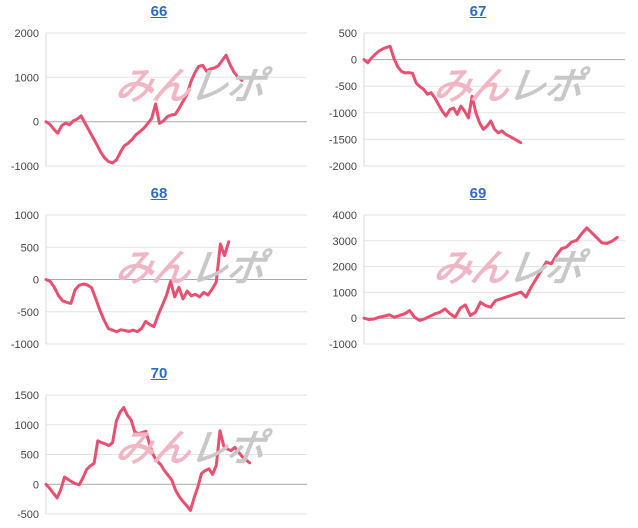  I want to click on chart-title: 68, so click(159, 192).